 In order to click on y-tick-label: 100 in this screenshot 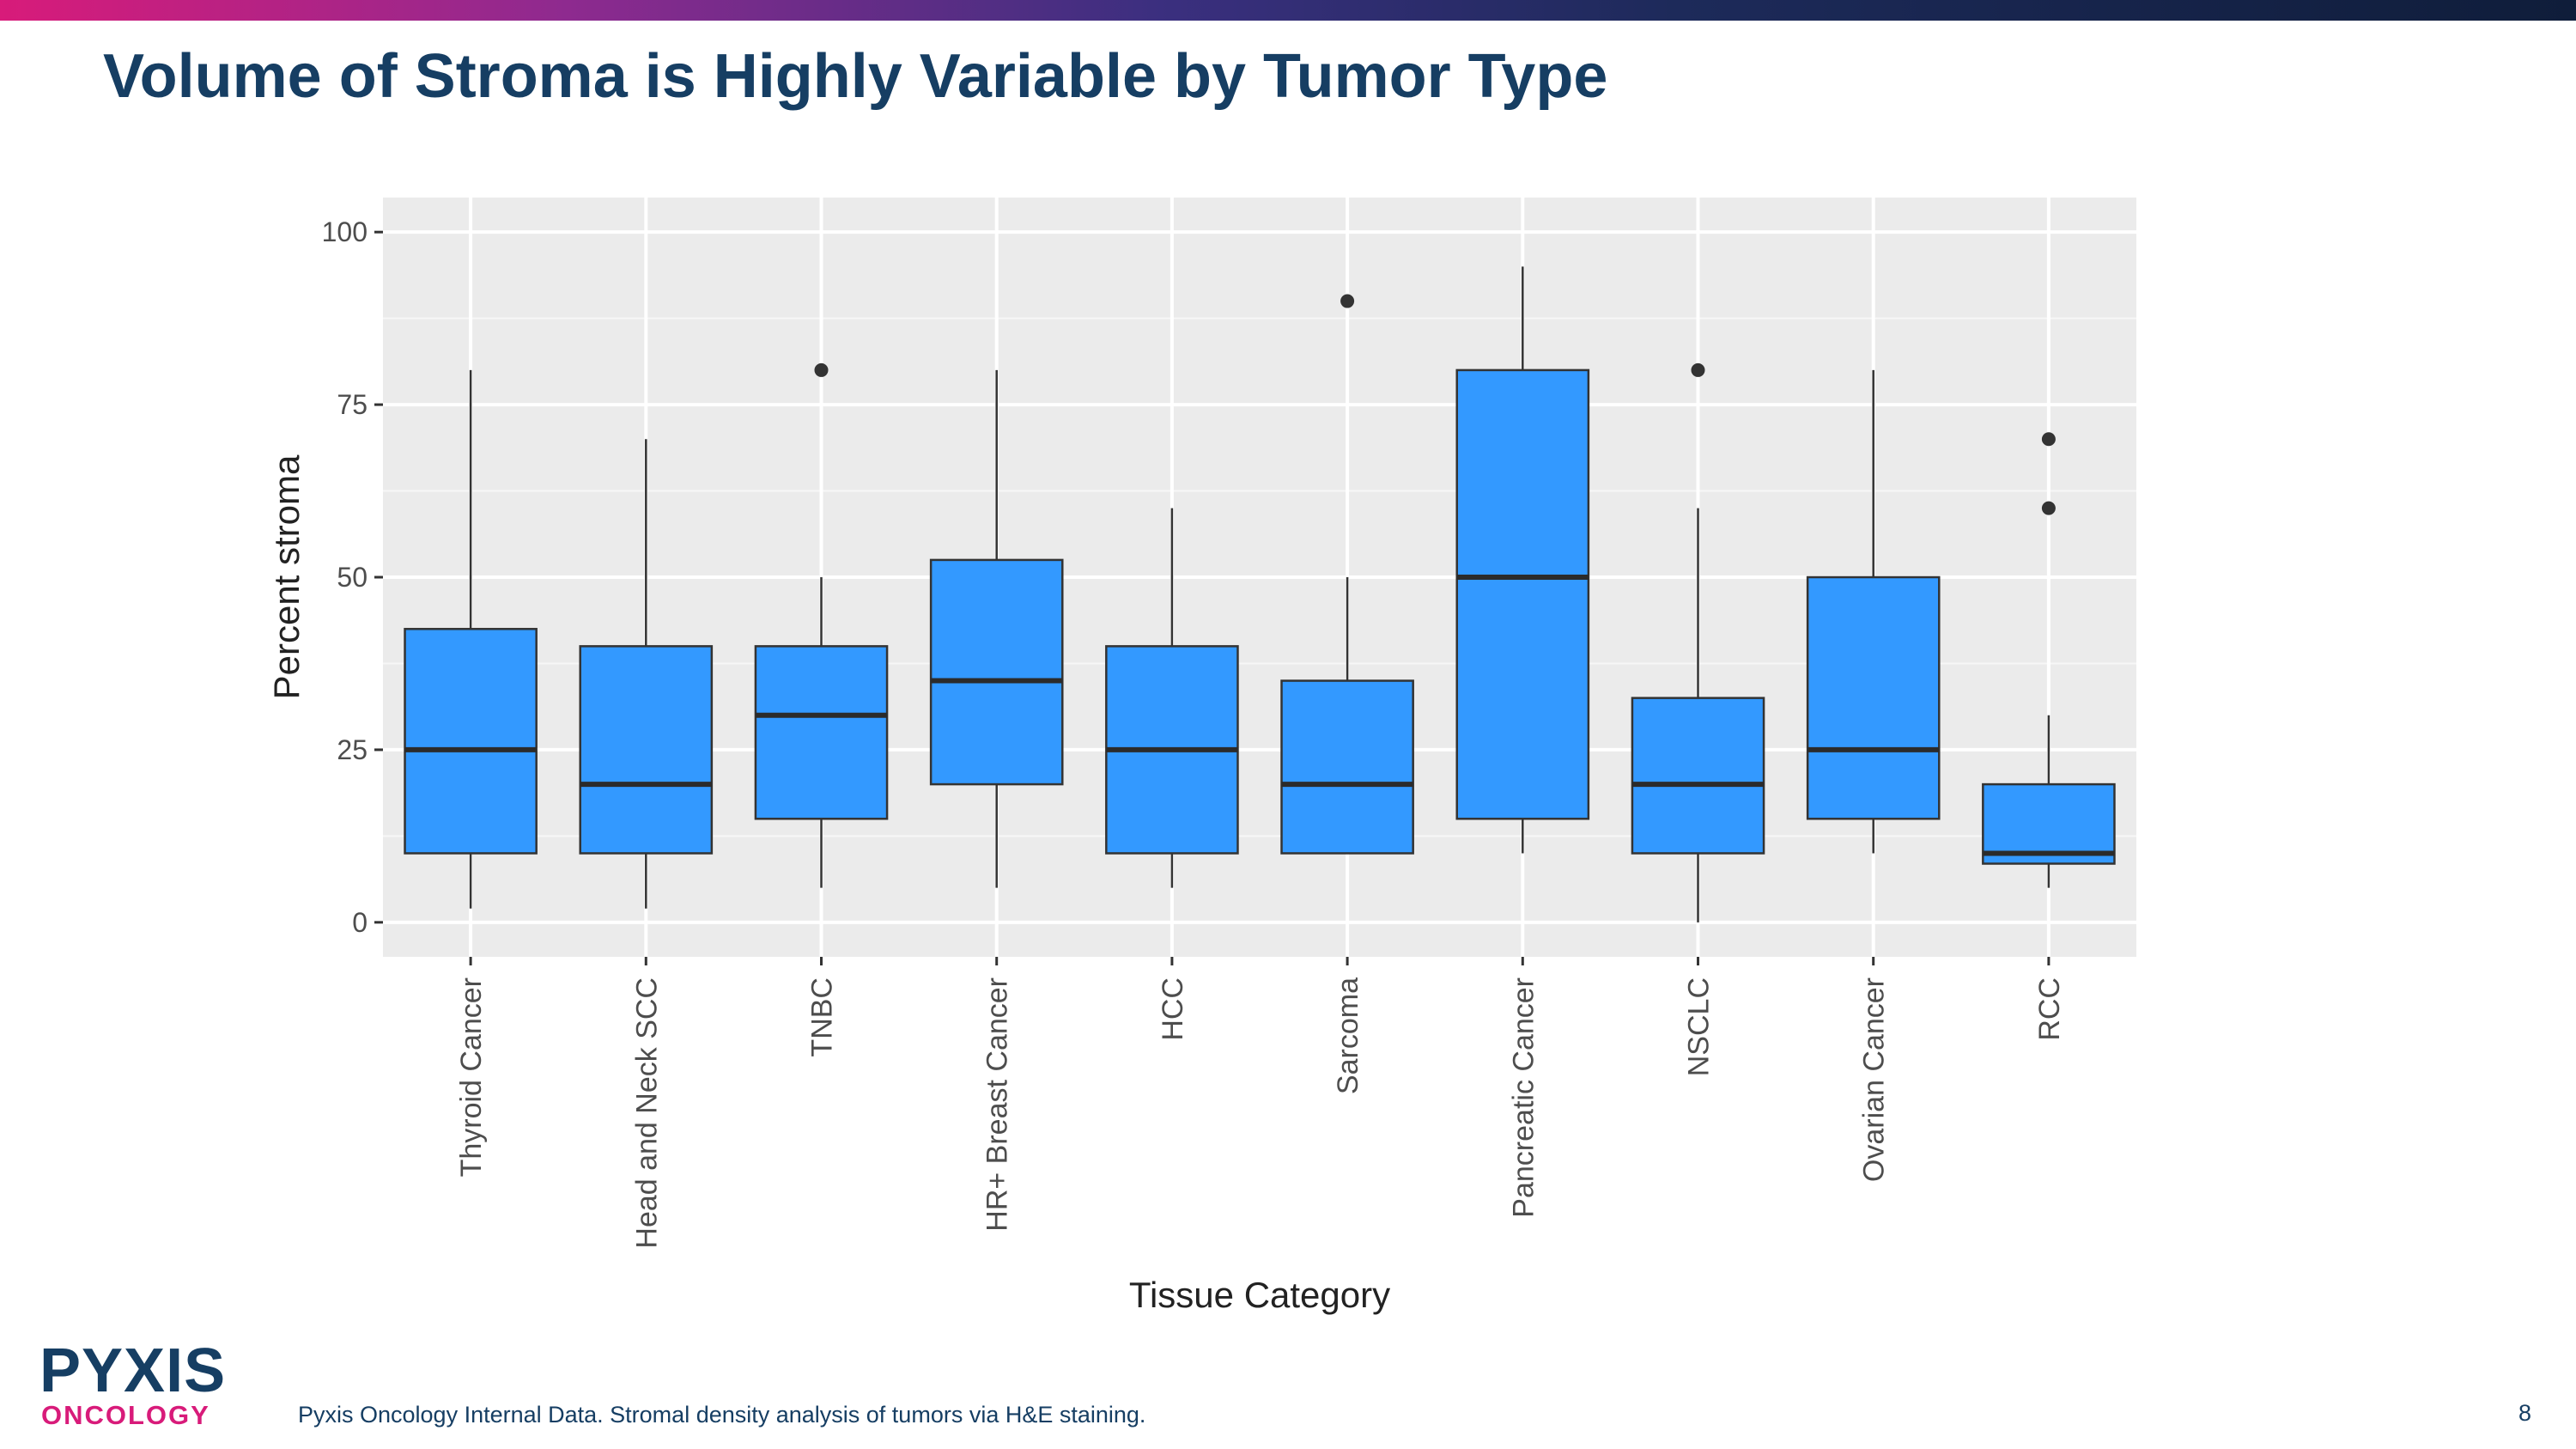, I will do `click(345, 232)`.